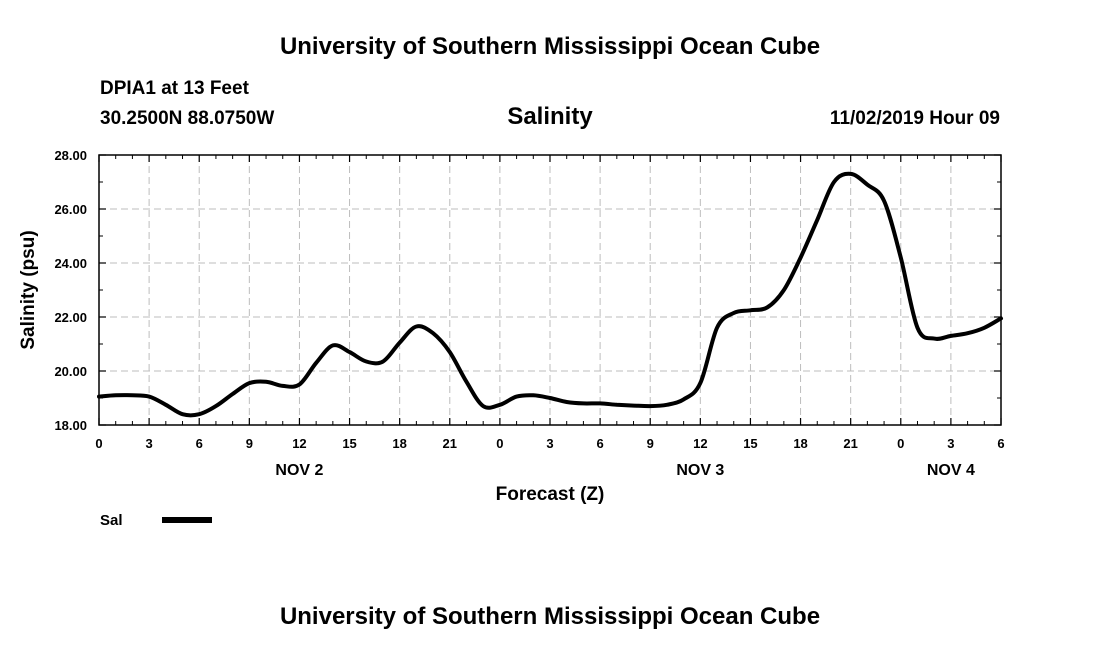 The width and height of the screenshot is (1100, 650). Describe the element at coordinates (70, 371) in the screenshot. I see `y-tick-label: 20.00` at that location.